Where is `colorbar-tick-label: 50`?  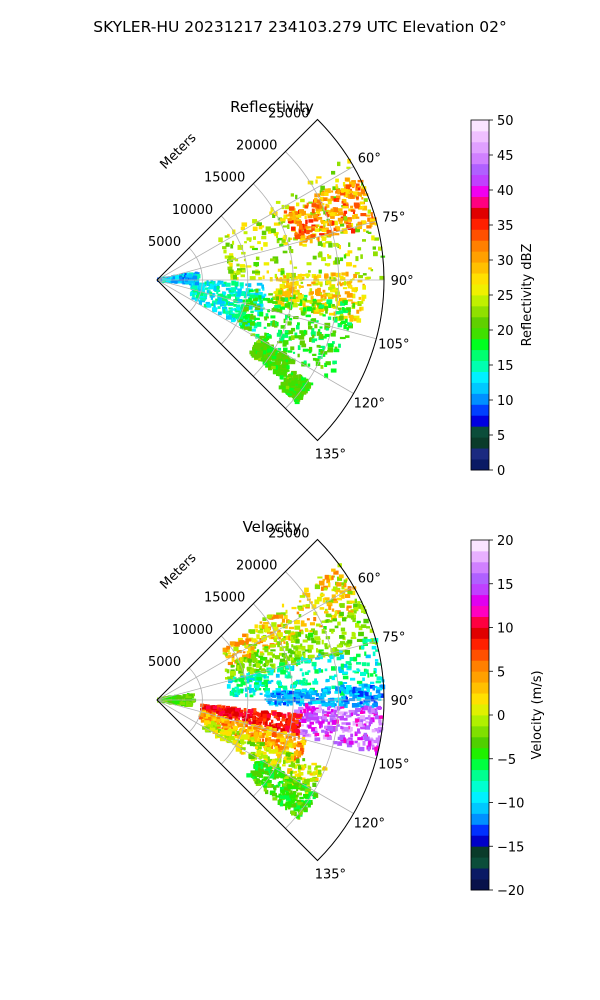 colorbar-tick-label: 50 is located at coordinates (505, 121).